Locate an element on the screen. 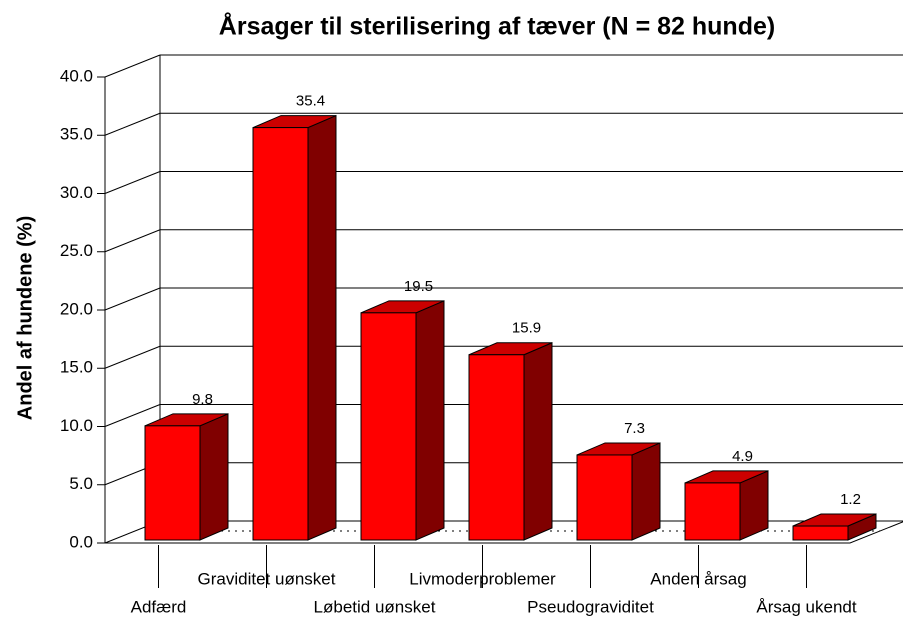 The width and height of the screenshot is (903, 624). x-tick-label: Anden årsag is located at coordinates (698, 578).